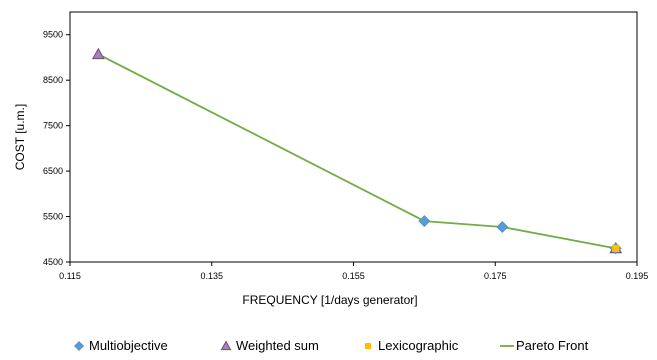  I want to click on legend-item: Lexicographic, so click(412, 345).